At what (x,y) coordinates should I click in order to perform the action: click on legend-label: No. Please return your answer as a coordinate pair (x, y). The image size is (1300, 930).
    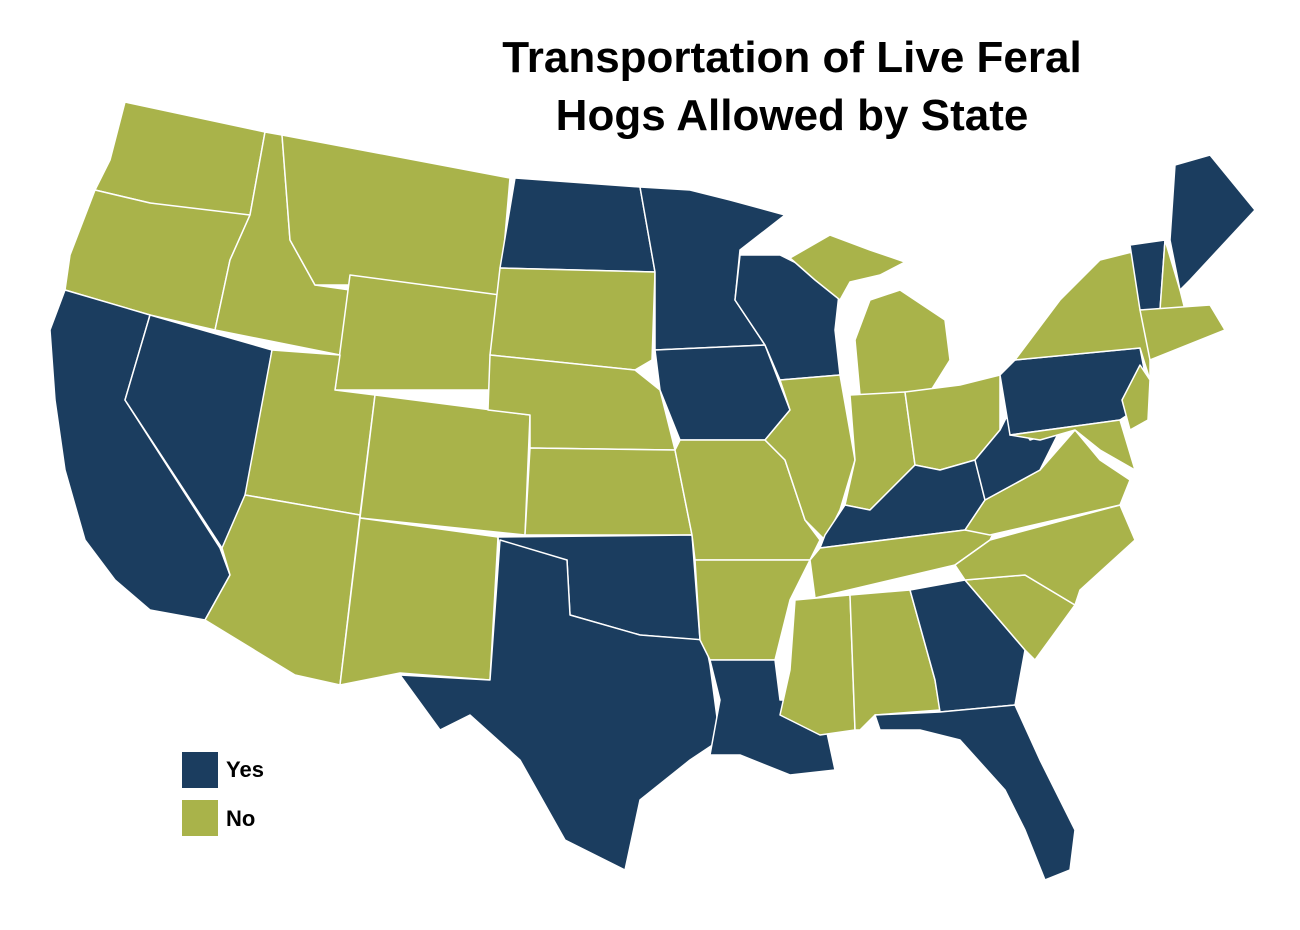
    Looking at the image, I should click on (240, 818).